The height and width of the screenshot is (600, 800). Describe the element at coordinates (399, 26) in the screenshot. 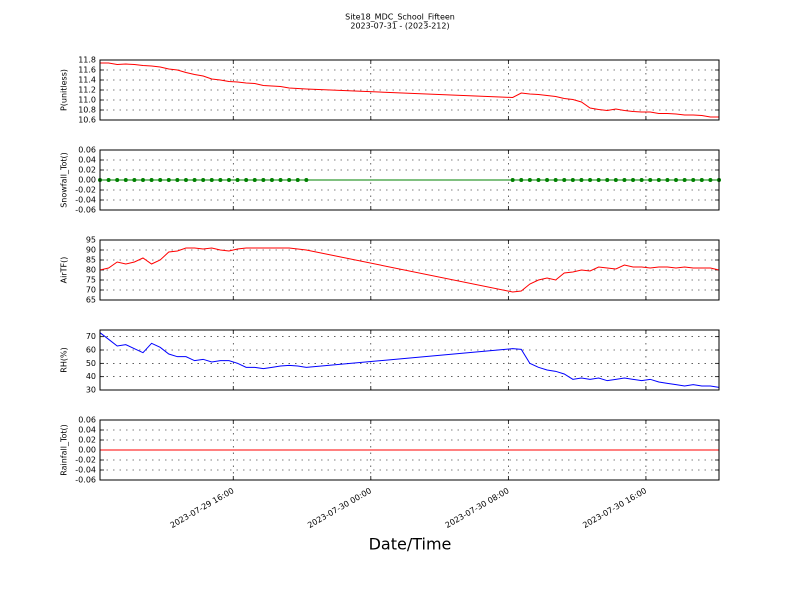

I see `chart-subtitle: 2023-07-31 - (2023-212)` at that location.